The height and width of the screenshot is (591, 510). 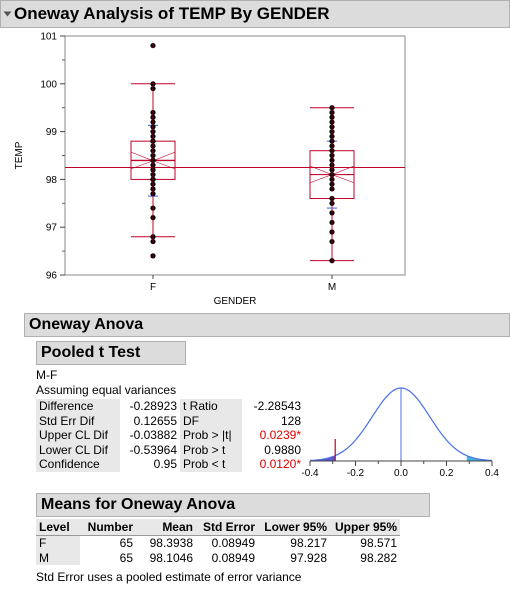 What do you see at coordinates (138, 504) in the screenshot?
I see `means-title: Means for Oneway Anova` at bounding box center [138, 504].